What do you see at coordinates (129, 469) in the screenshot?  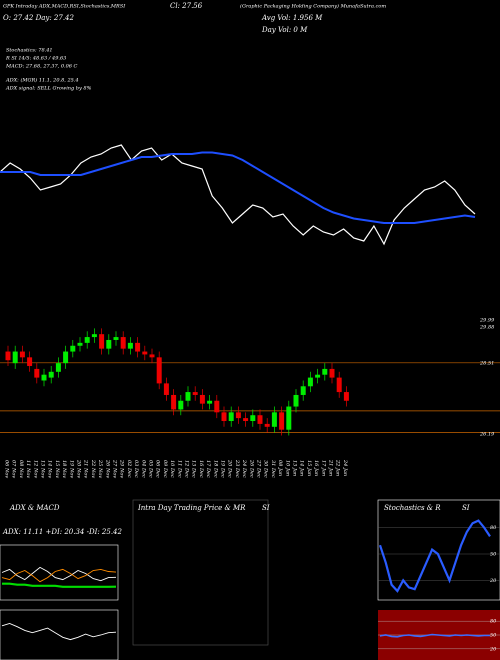 I see `date-label: 02 Dec` at bounding box center [129, 469].